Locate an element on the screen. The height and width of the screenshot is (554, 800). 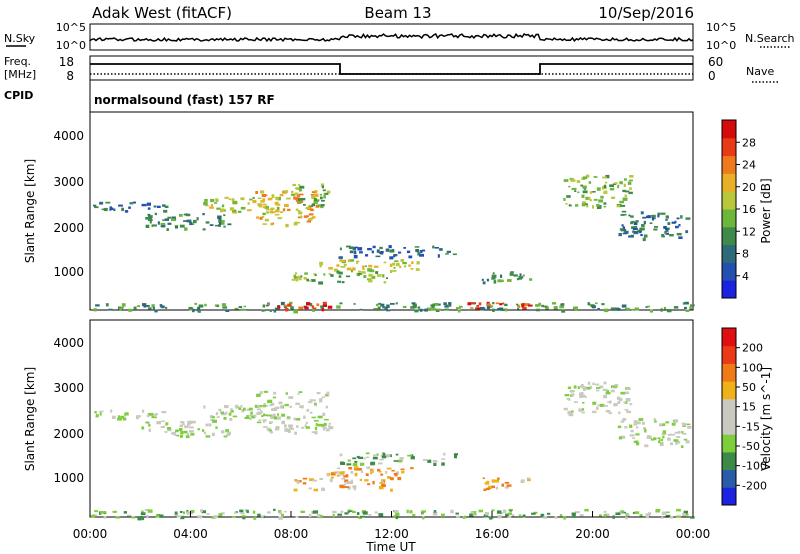
velocity-colorbar-tick-label: 100 is located at coordinates (752, 367).